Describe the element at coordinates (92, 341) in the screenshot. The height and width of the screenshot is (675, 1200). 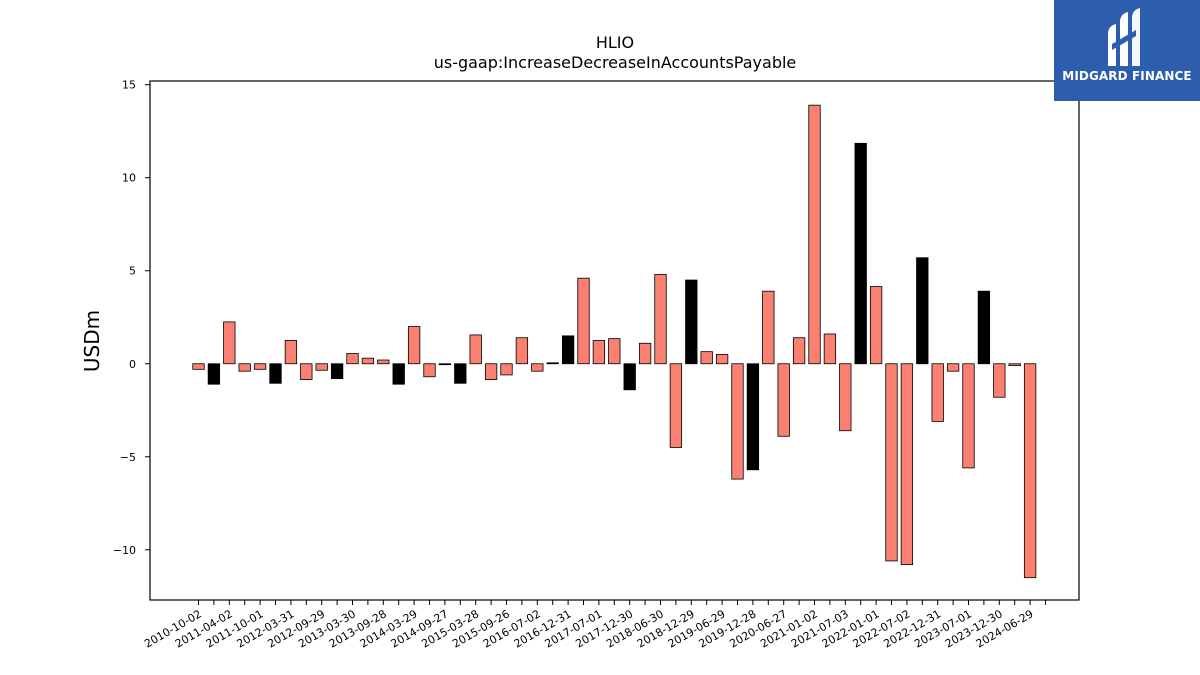
I see `y-axis-label: USDm` at that location.